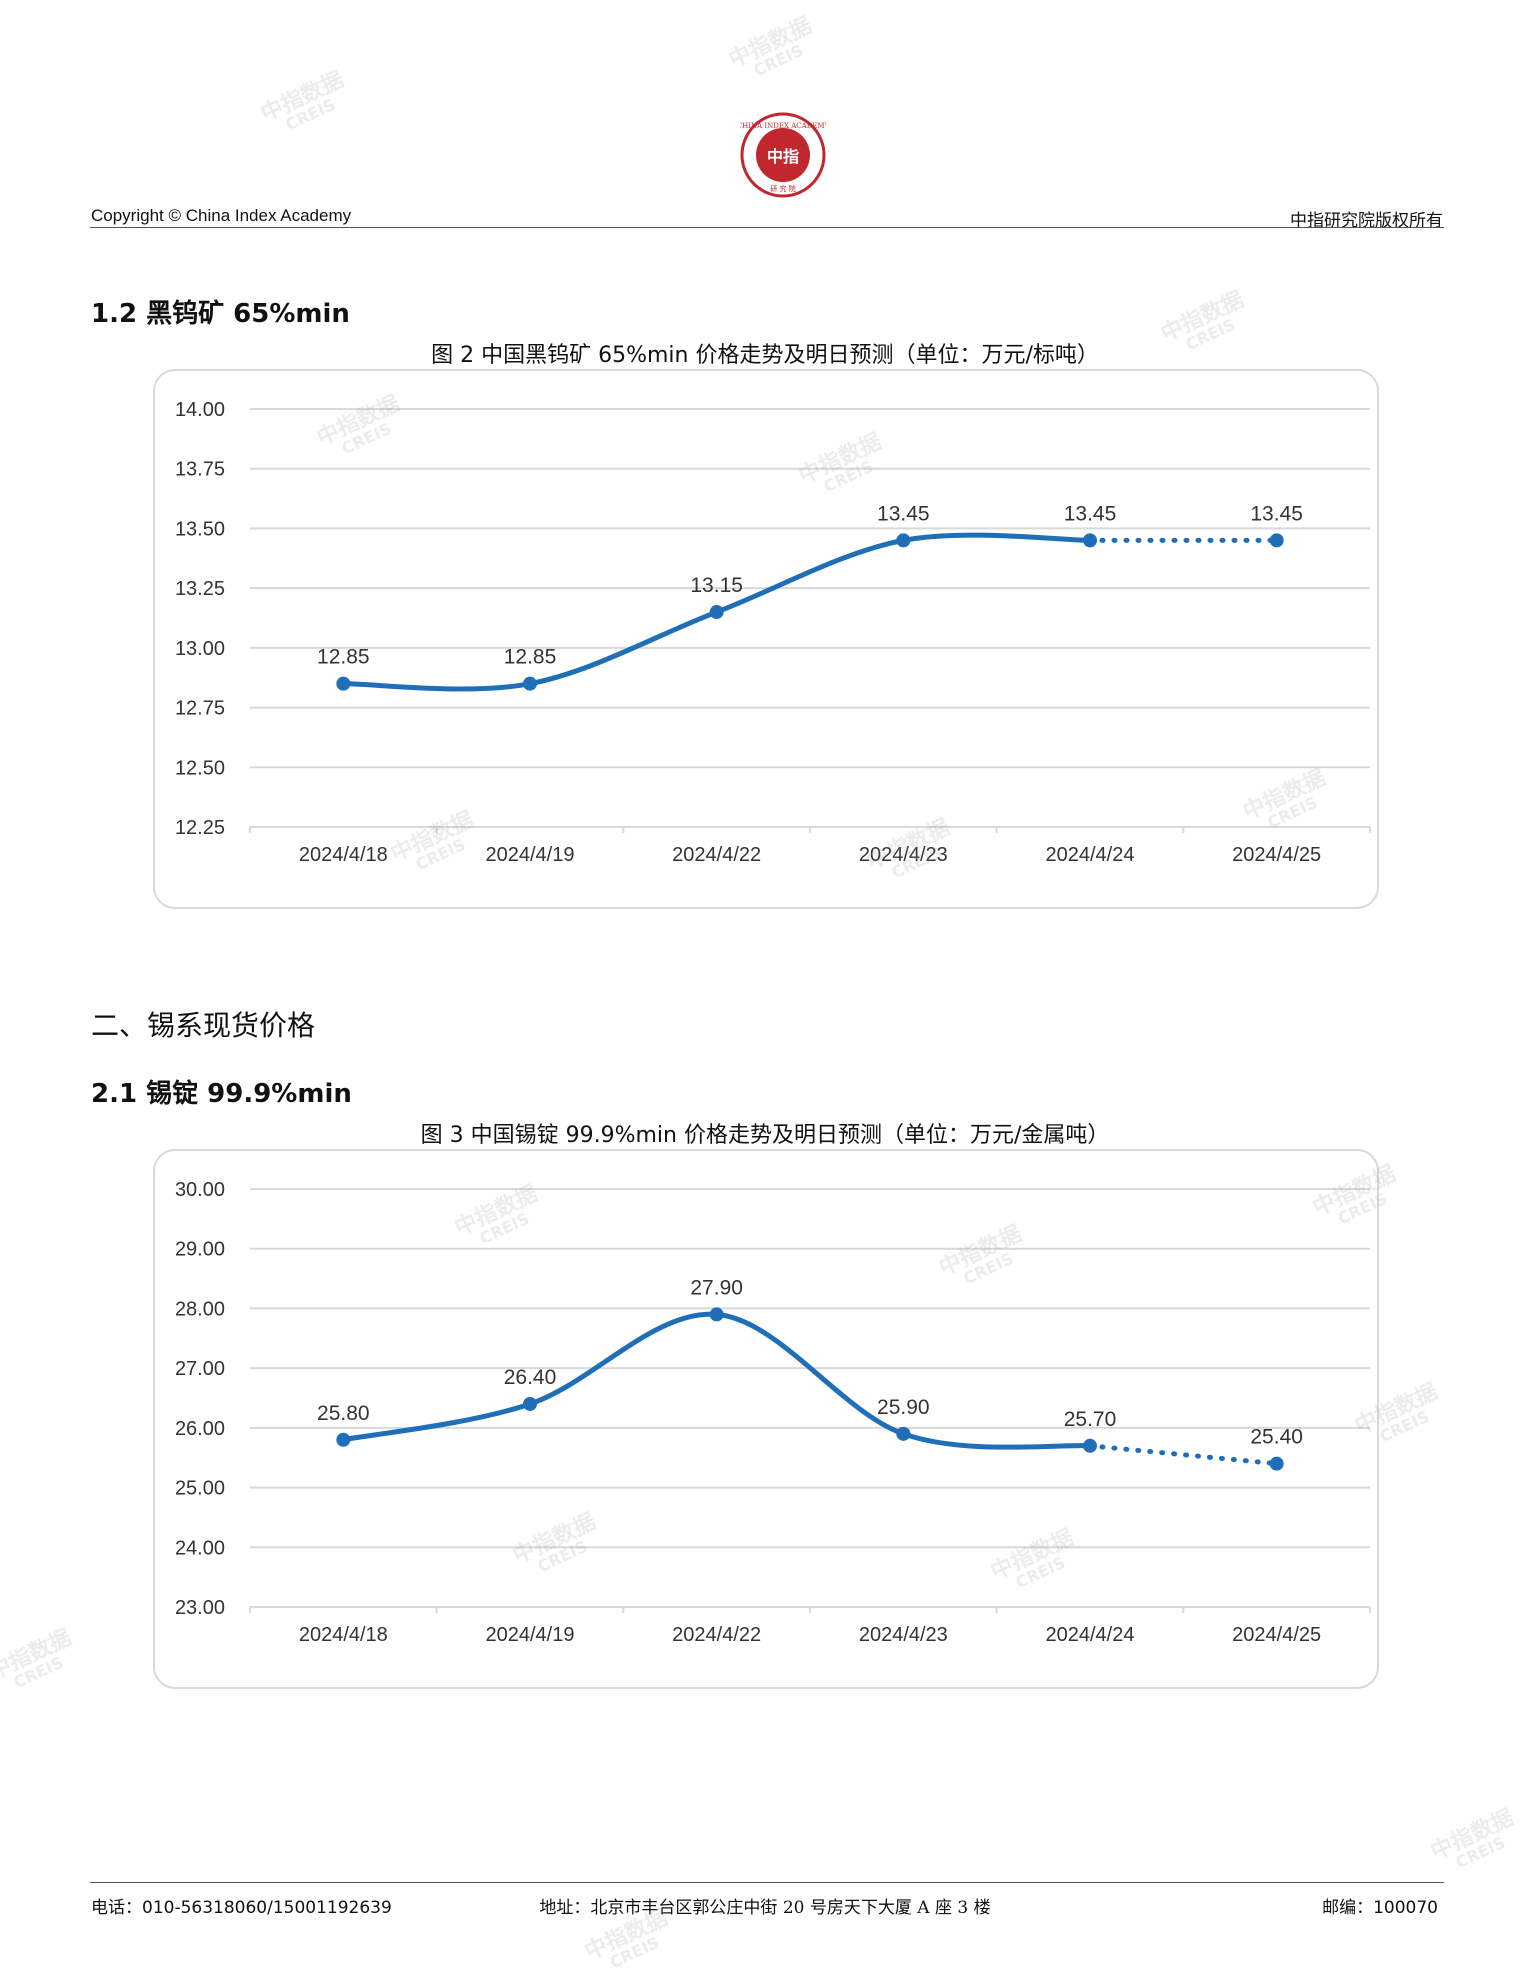 The height and width of the screenshot is (1980, 1530). I want to click on y-tick-label: 13.00, so click(200, 649).